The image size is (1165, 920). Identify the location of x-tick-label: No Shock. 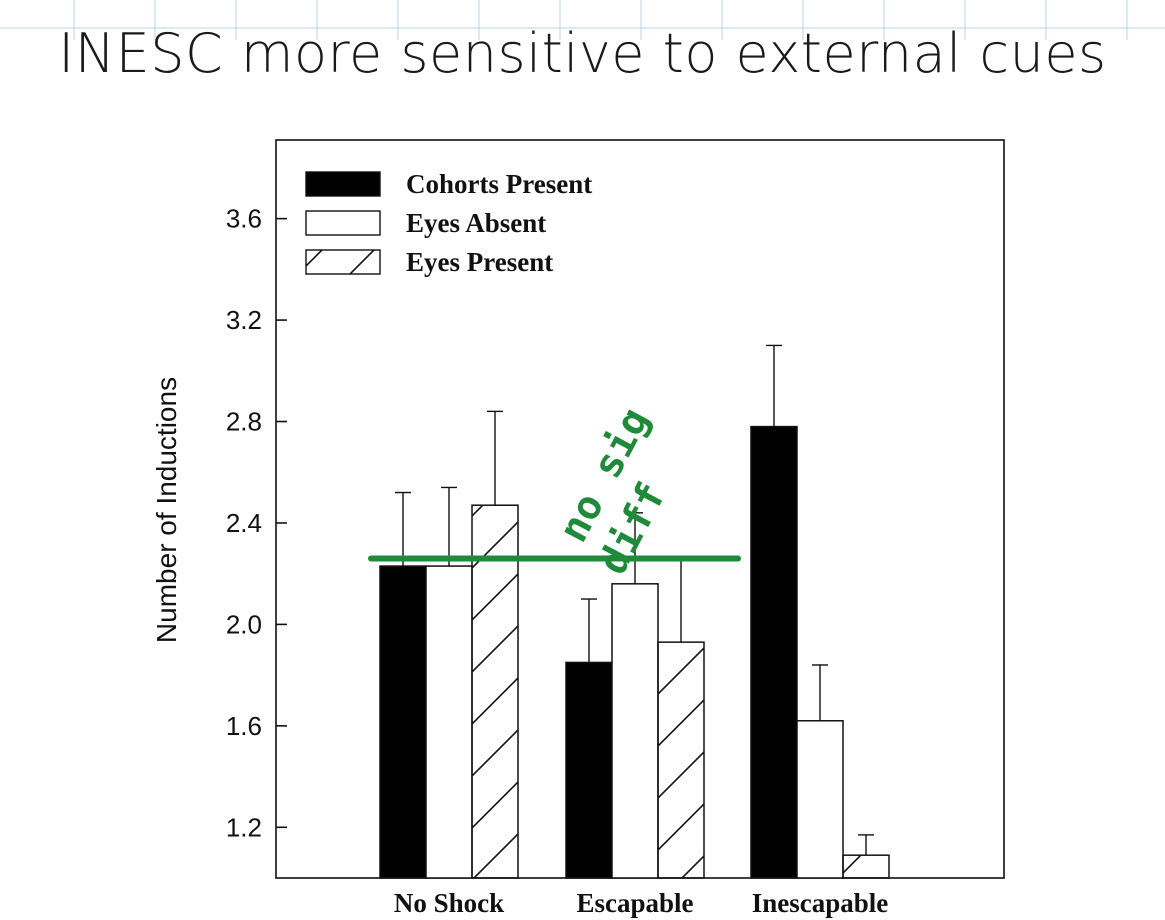
(449, 903).